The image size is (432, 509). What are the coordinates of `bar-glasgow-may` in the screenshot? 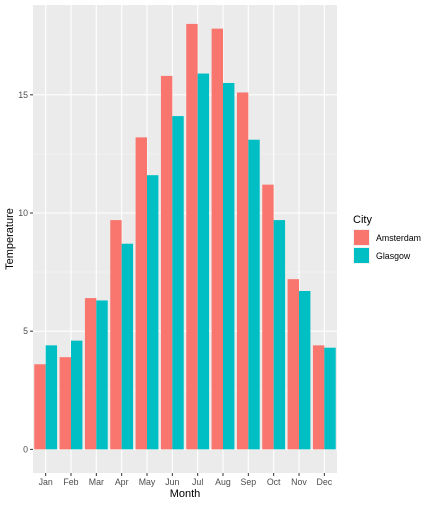 It's located at (153, 312).